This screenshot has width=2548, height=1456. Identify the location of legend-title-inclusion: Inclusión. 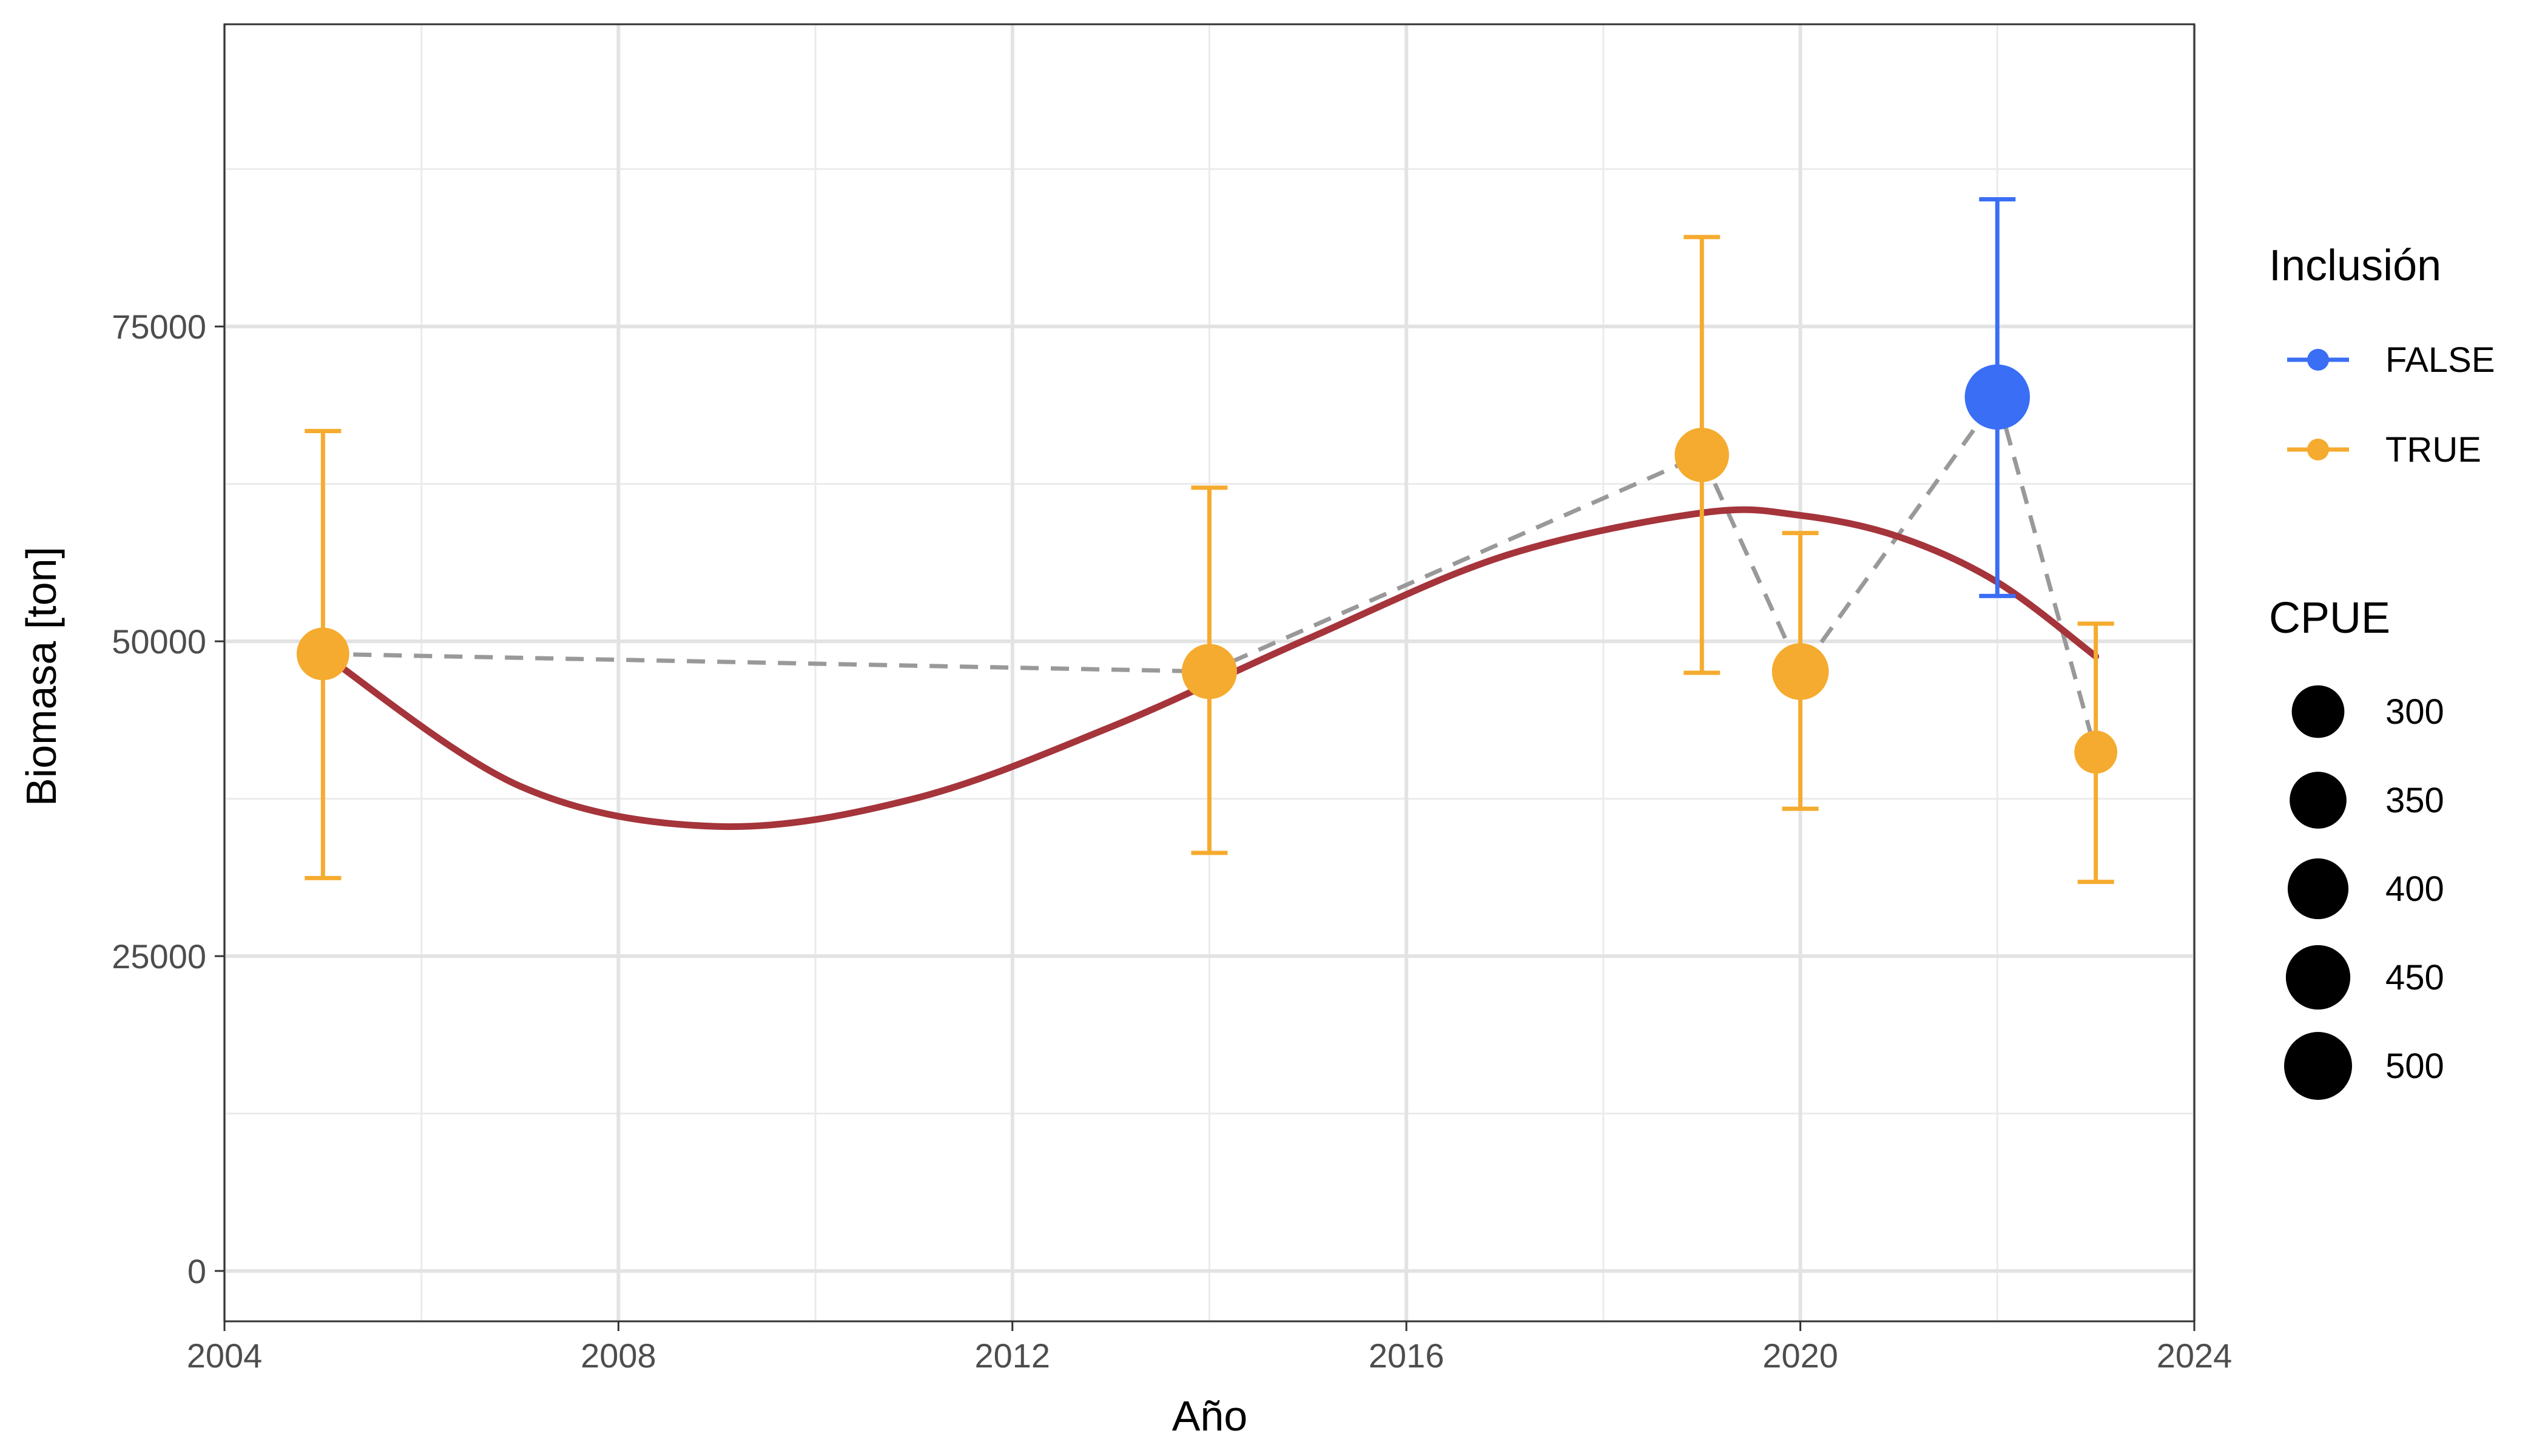
(2355, 265).